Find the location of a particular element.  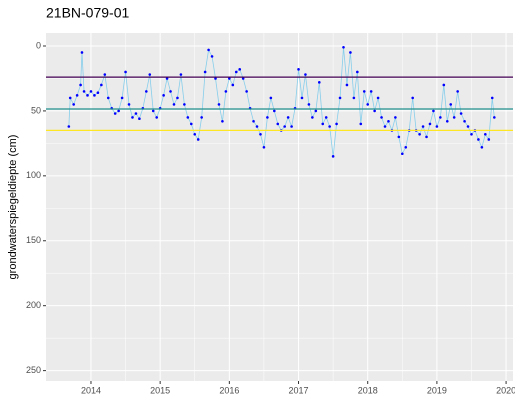

chart-title: 21BN-079-01 is located at coordinates (87, 13).